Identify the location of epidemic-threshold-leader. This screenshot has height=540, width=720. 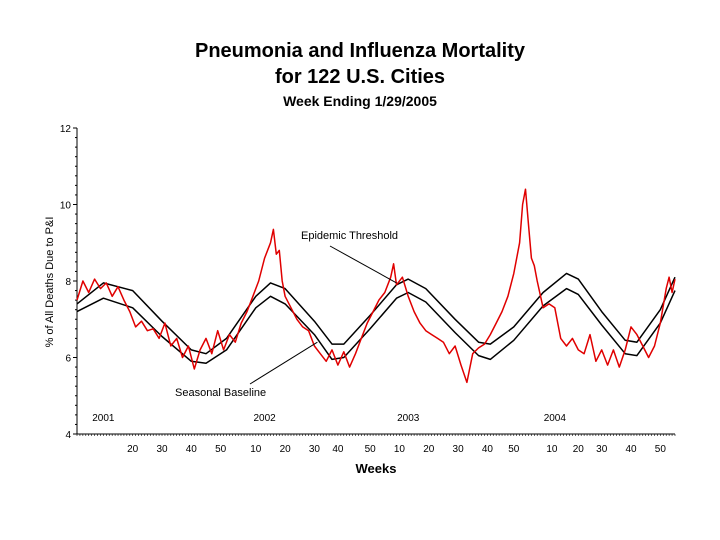
(363, 264).